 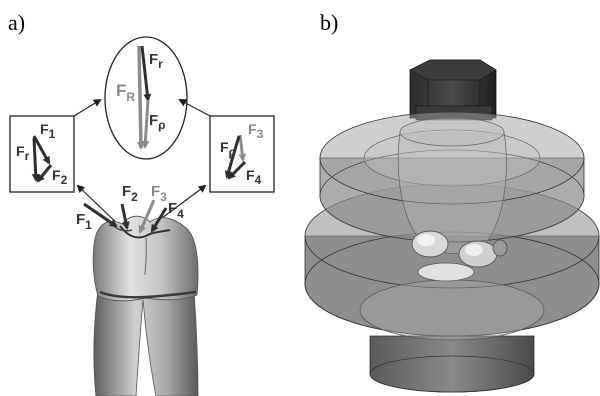 I want to click on tooth-f4-label: F, so click(x=172, y=208).